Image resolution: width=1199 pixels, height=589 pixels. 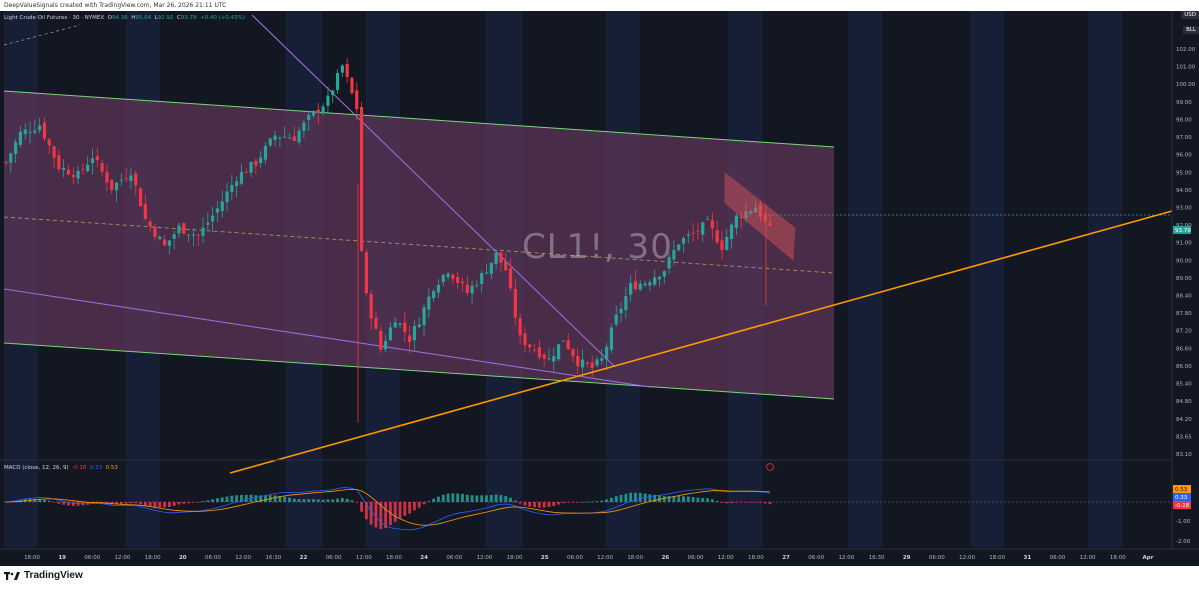 I want to click on time-axis-label: 29, so click(x=907, y=558).